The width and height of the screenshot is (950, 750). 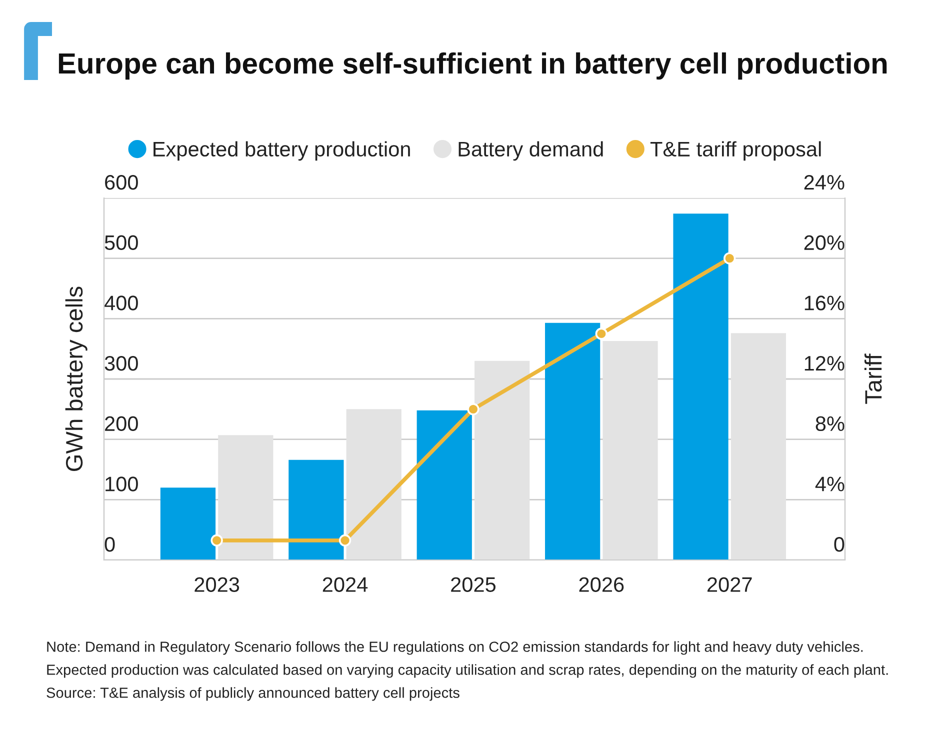 What do you see at coordinates (109, 544) in the screenshot?
I see `y-tick-label: 0` at bounding box center [109, 544].